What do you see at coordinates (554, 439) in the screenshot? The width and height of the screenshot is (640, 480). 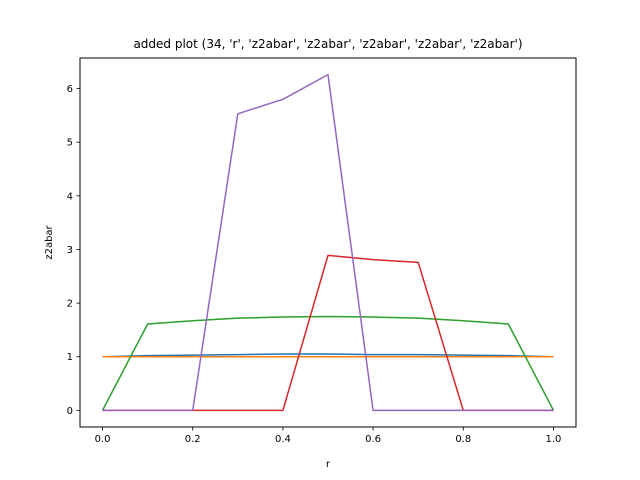 I see `x-tick-label: 1.0` at bounding box center [554, 439].